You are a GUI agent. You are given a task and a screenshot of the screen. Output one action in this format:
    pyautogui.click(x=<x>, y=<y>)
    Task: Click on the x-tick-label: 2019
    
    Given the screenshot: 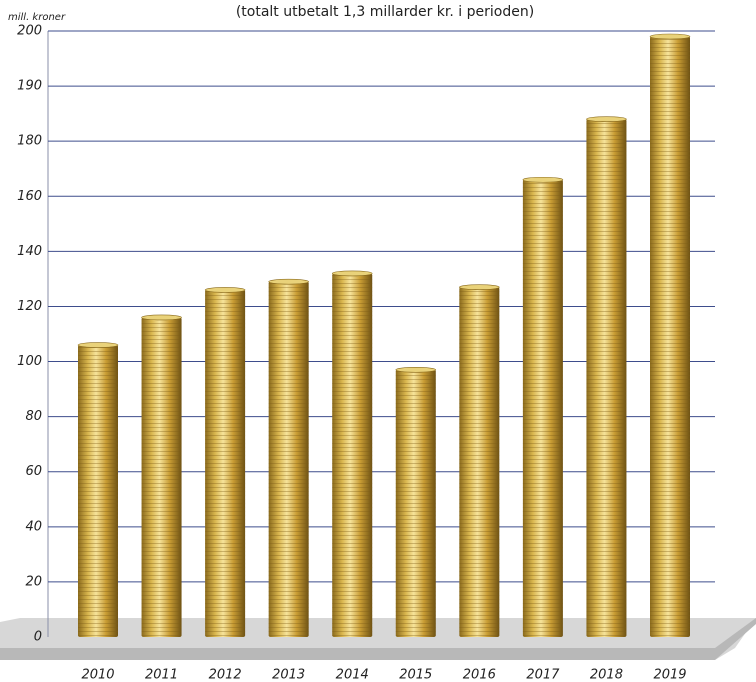 What is the action you would take?
    pyautogui.click(x=669, y=675)
    